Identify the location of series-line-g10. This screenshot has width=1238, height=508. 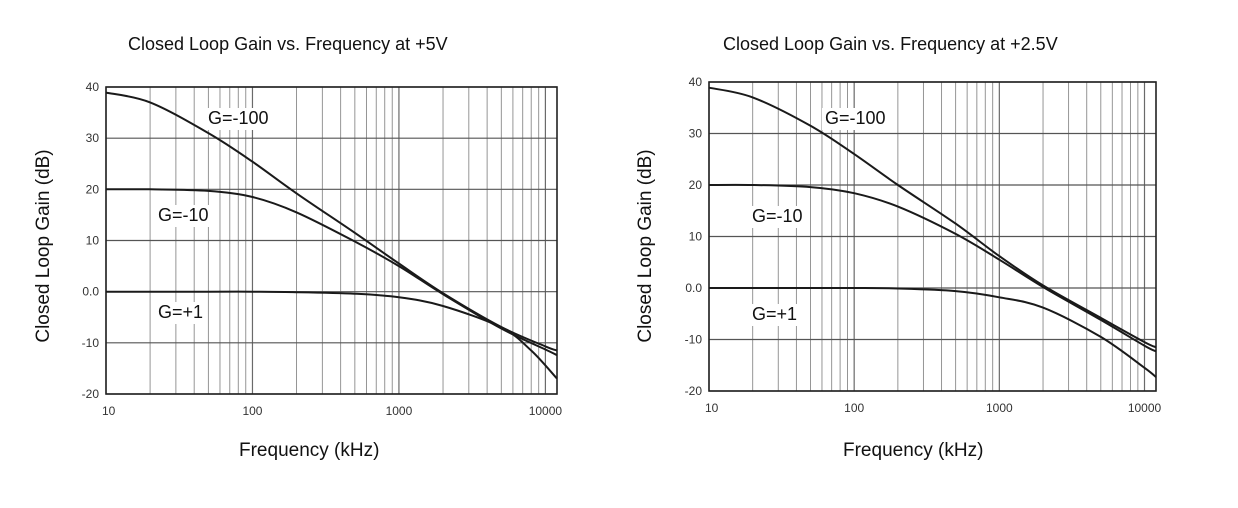
(932, 268).